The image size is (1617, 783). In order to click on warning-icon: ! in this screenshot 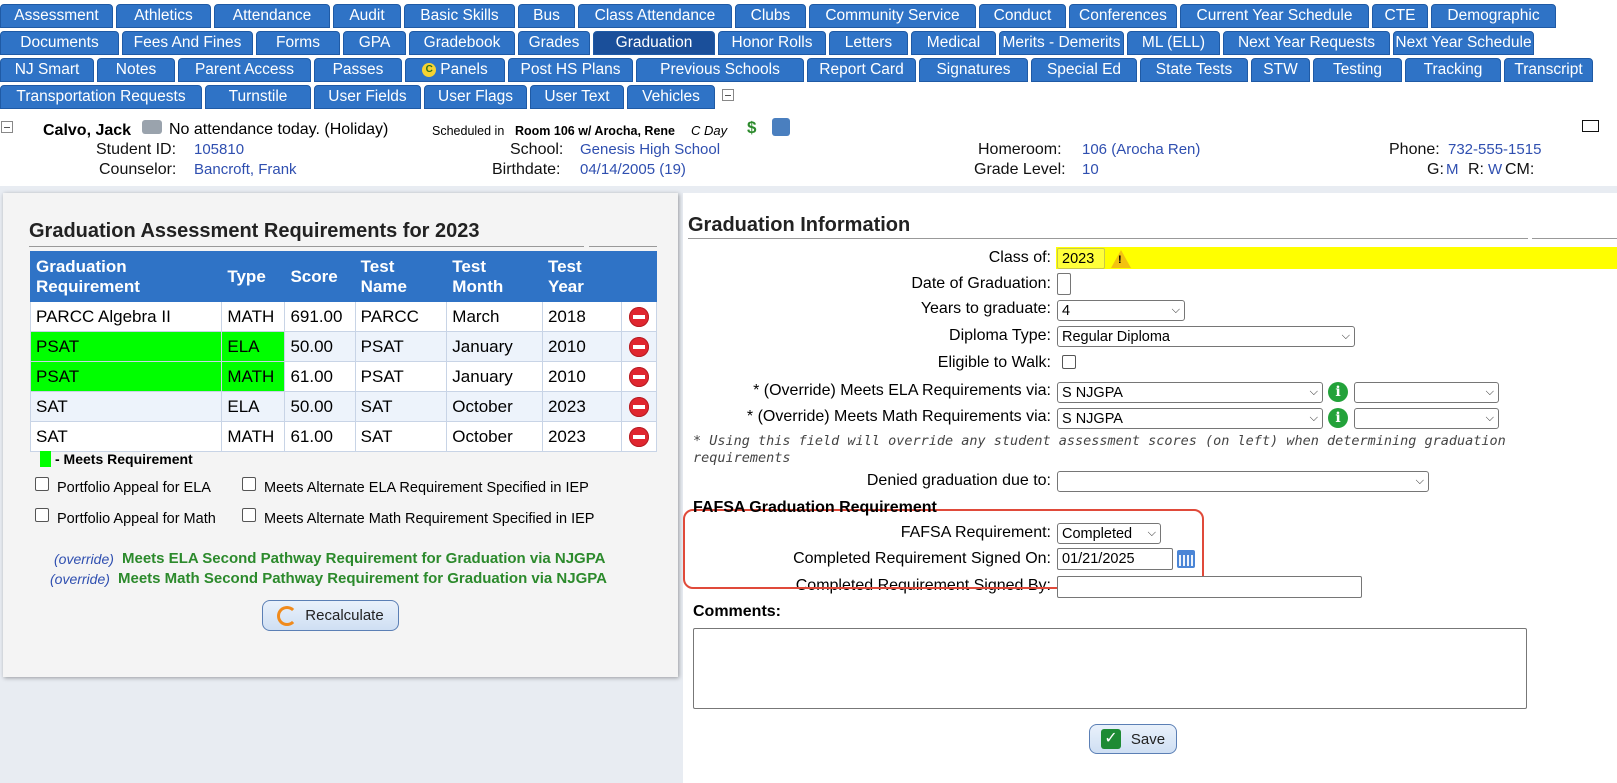, I will do `click(1121, 259)`.